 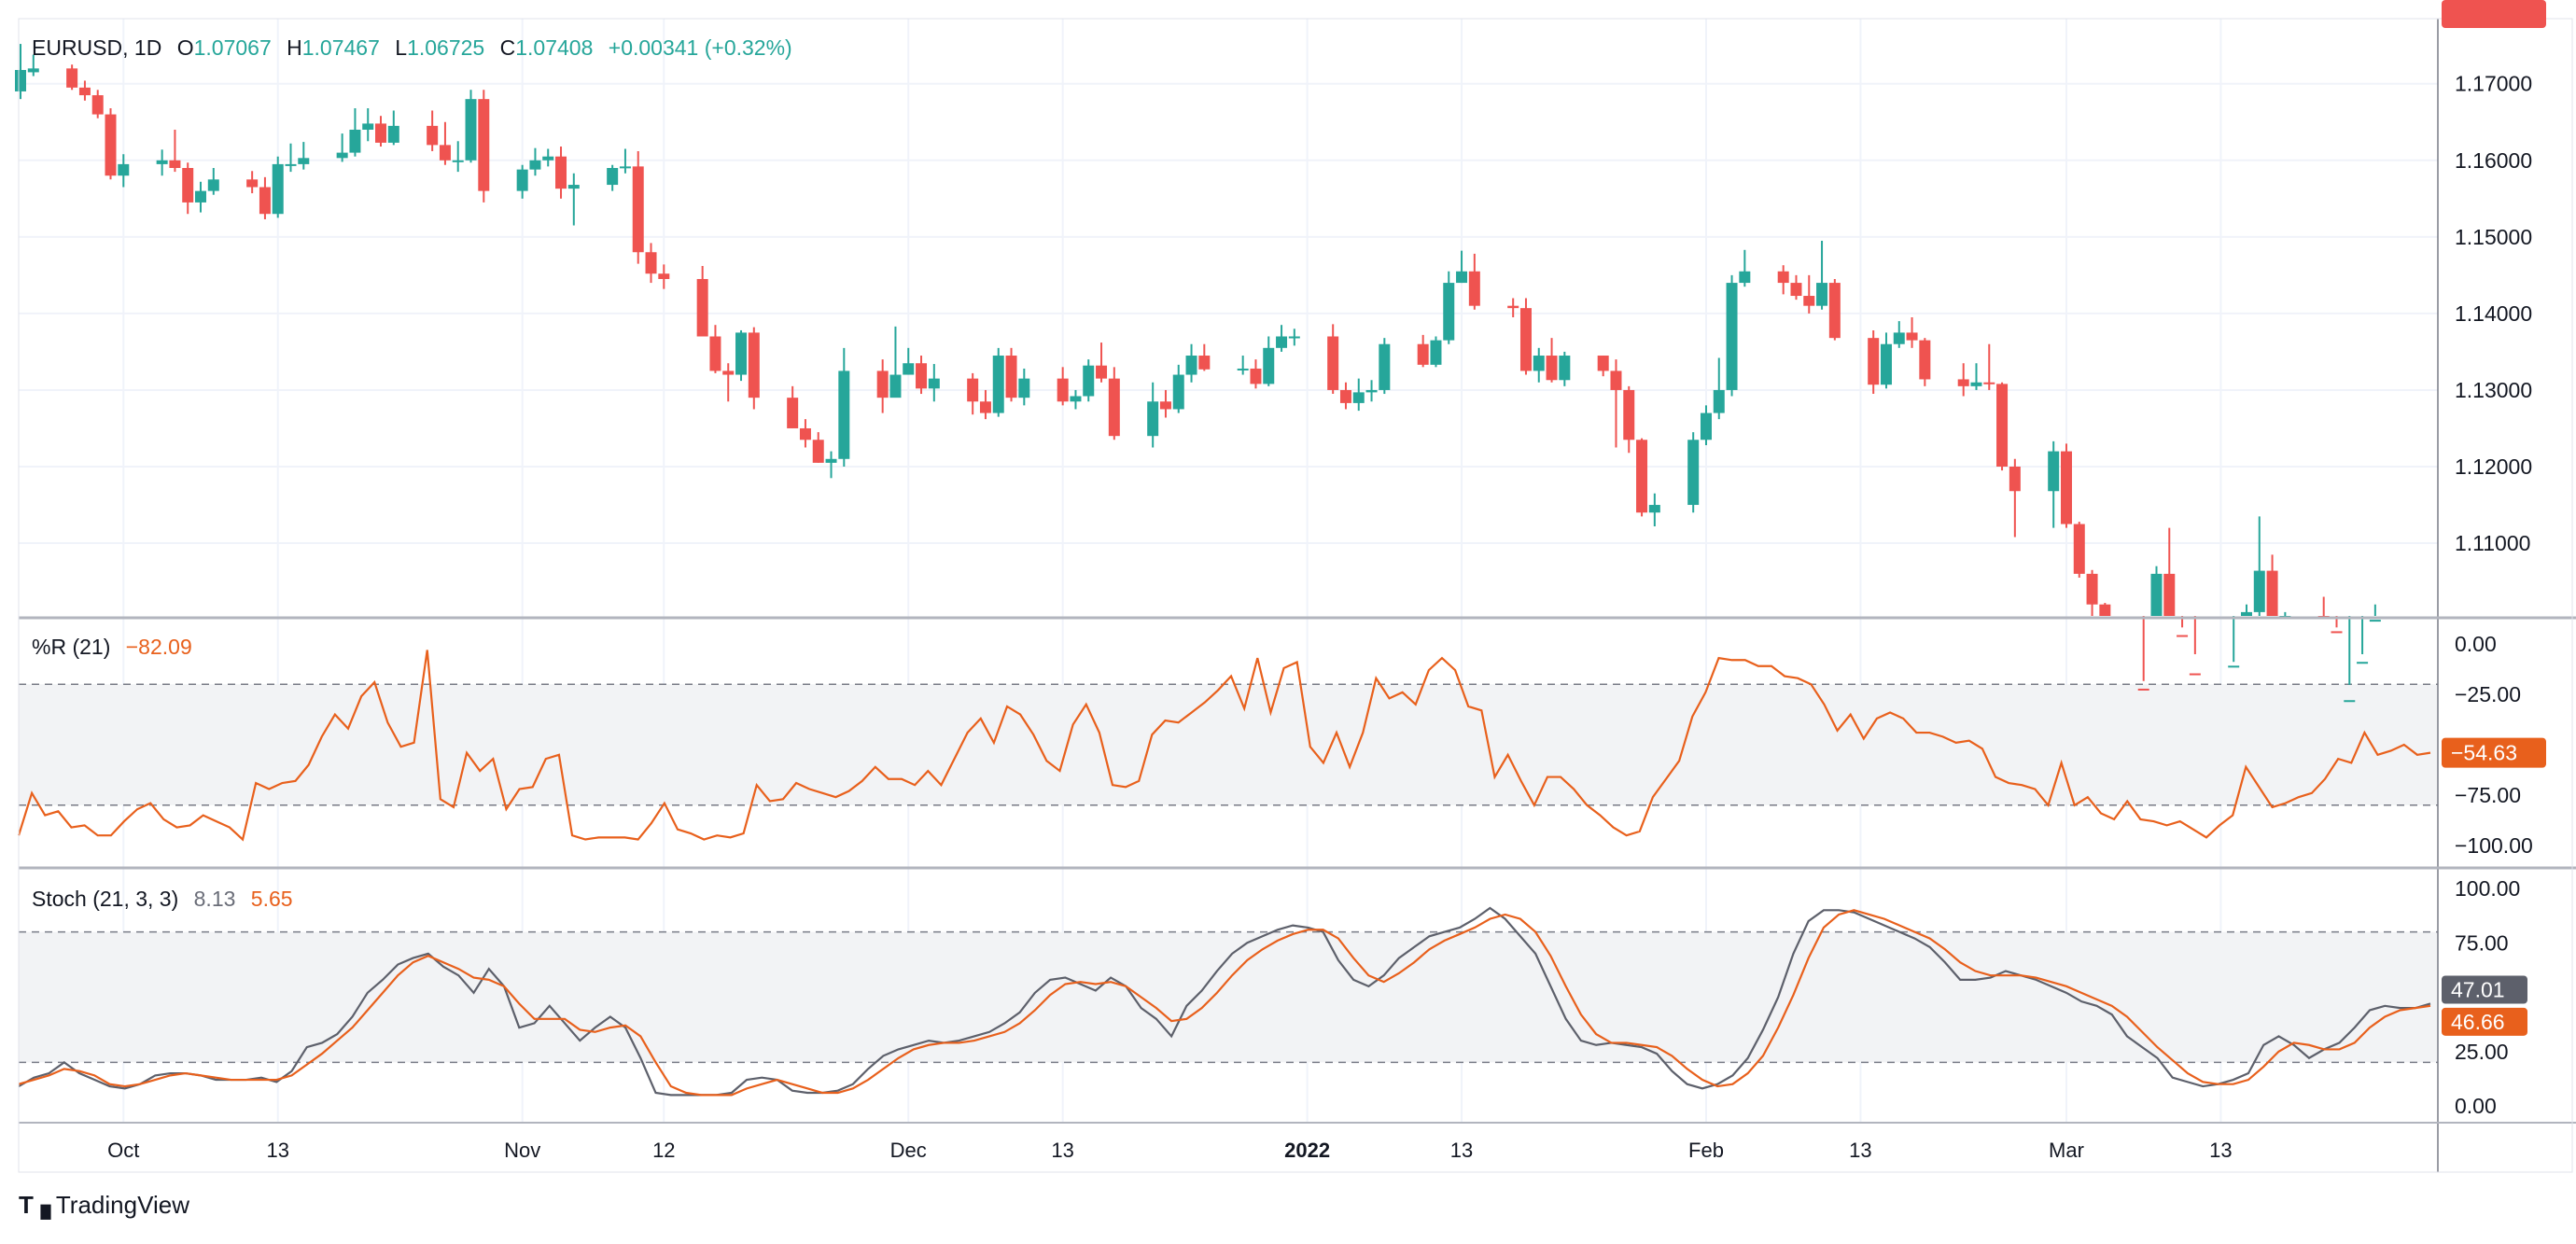 What do you see at coordinates (2493, 237) in the screenshot?
I see `price-axis-label: 1.15000` at bounding box center [2493, 237].